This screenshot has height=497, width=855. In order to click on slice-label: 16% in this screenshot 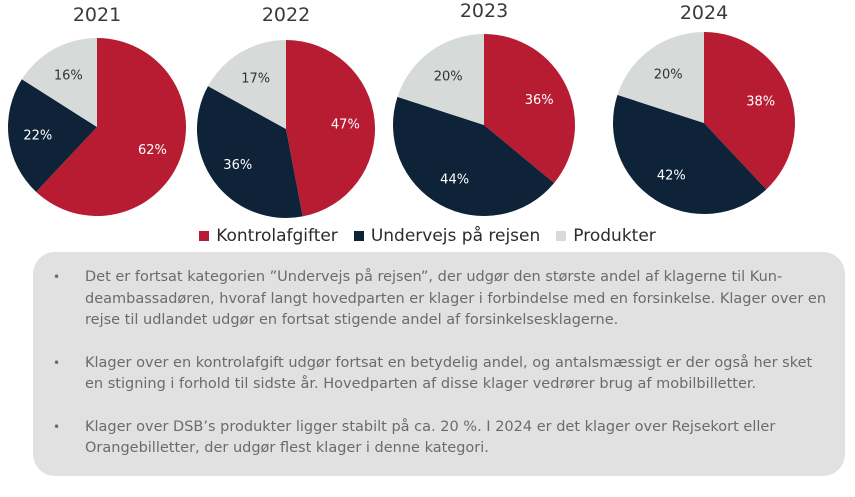, I will do `click(68, 76)`.